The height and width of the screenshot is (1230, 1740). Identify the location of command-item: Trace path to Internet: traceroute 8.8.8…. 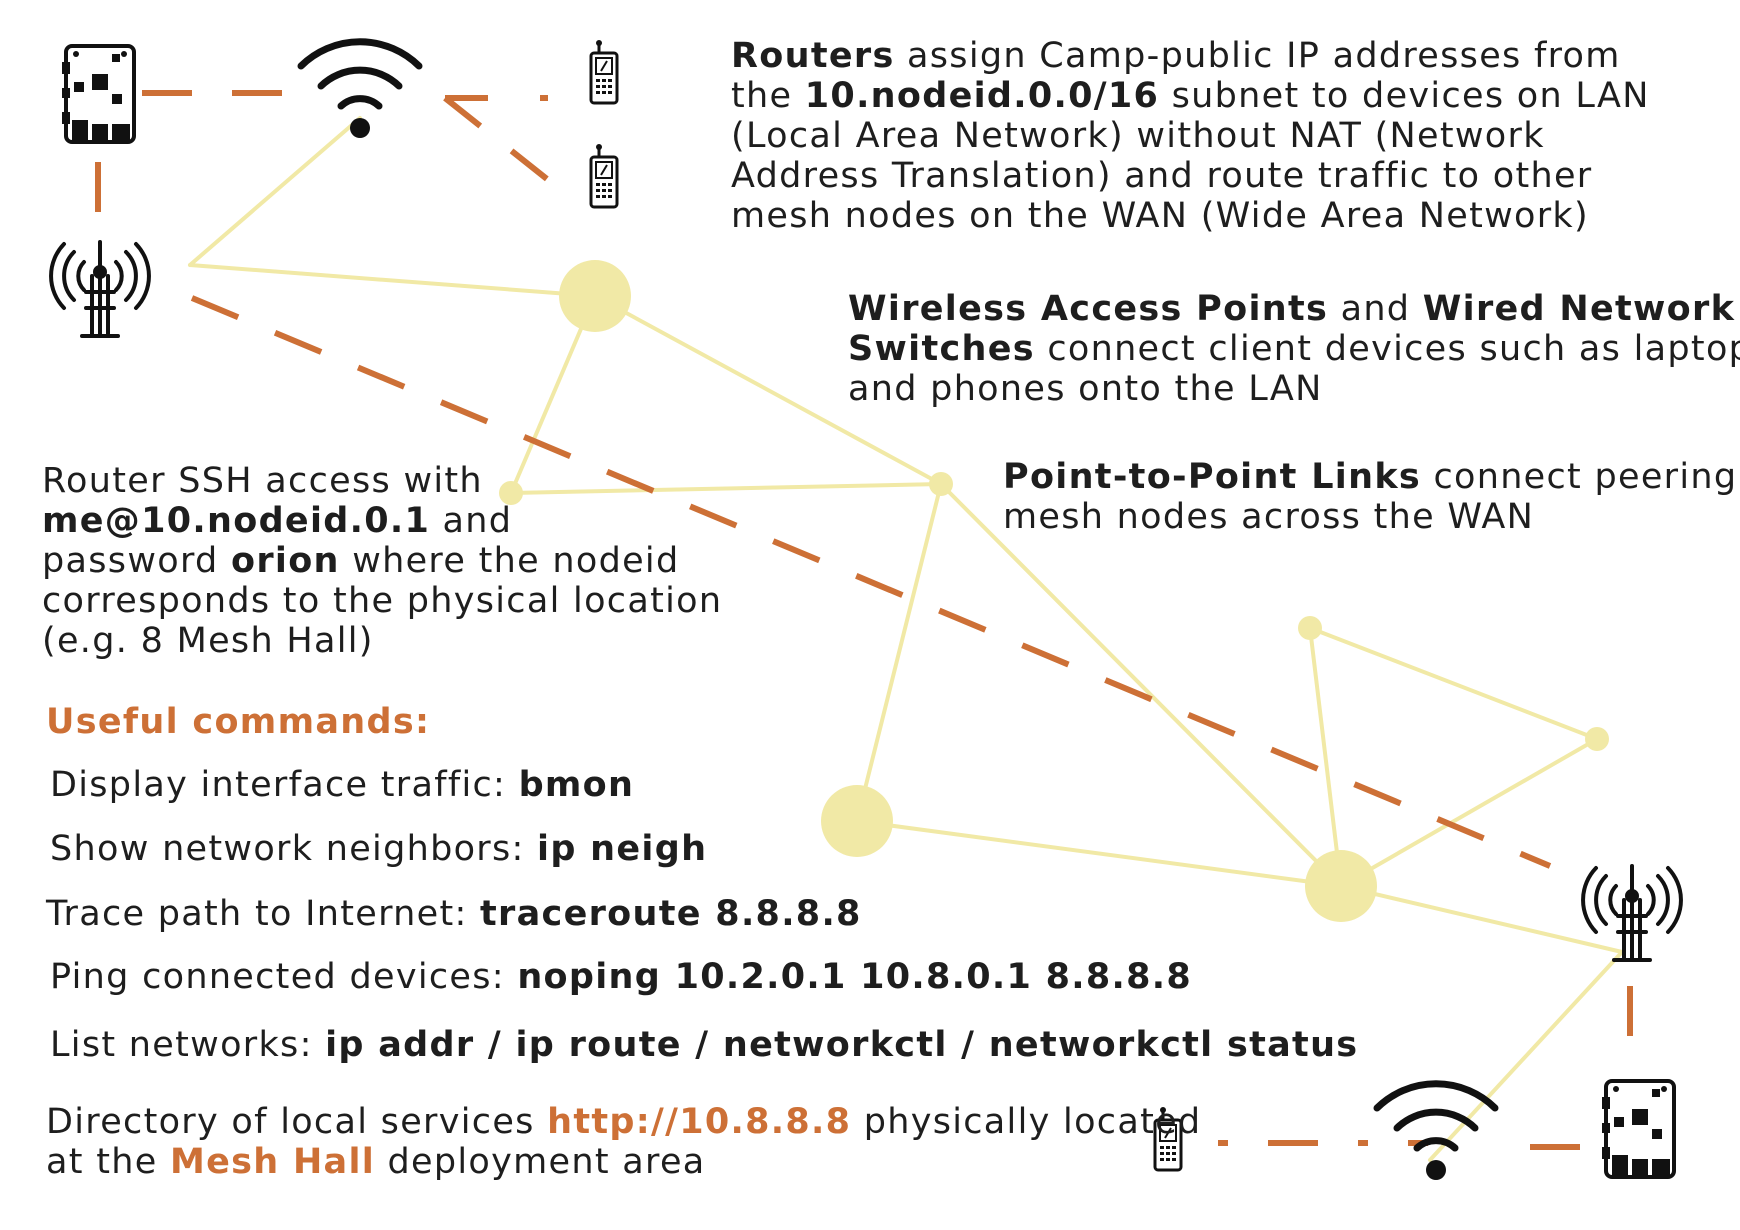
(454, 914).